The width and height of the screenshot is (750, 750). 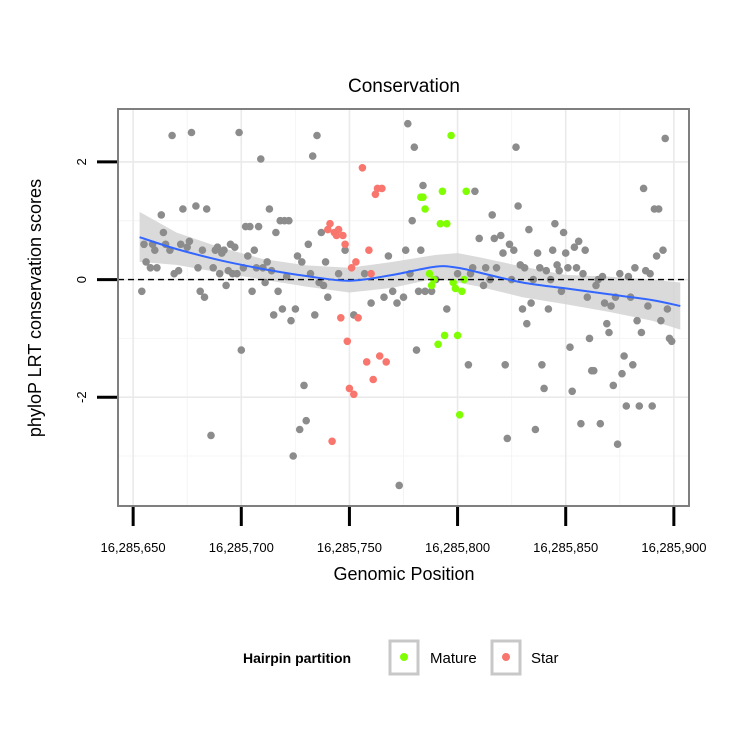 What do you see at coordinates (241, 547) in the screenshot?
I see `x-tick-label: 16,285,700` at bounding box center [241, 547].